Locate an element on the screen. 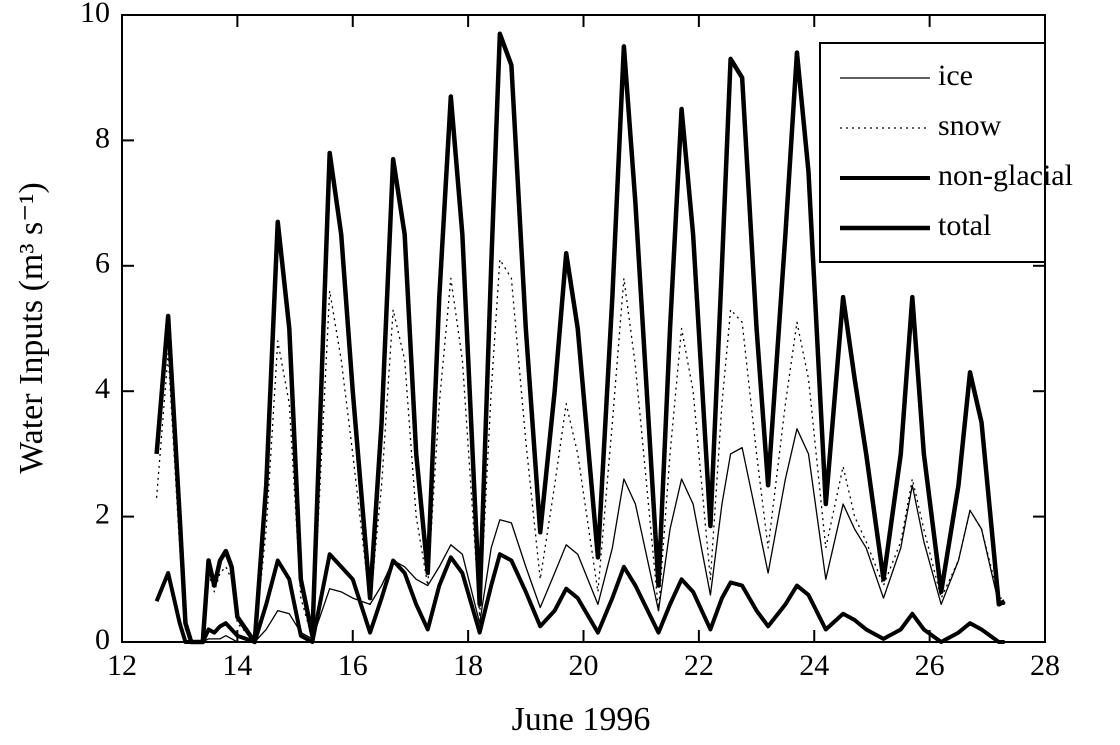 This screenshot has height=745, width=1120. y-tick-label: 0 is located at coordinates (102, 639).